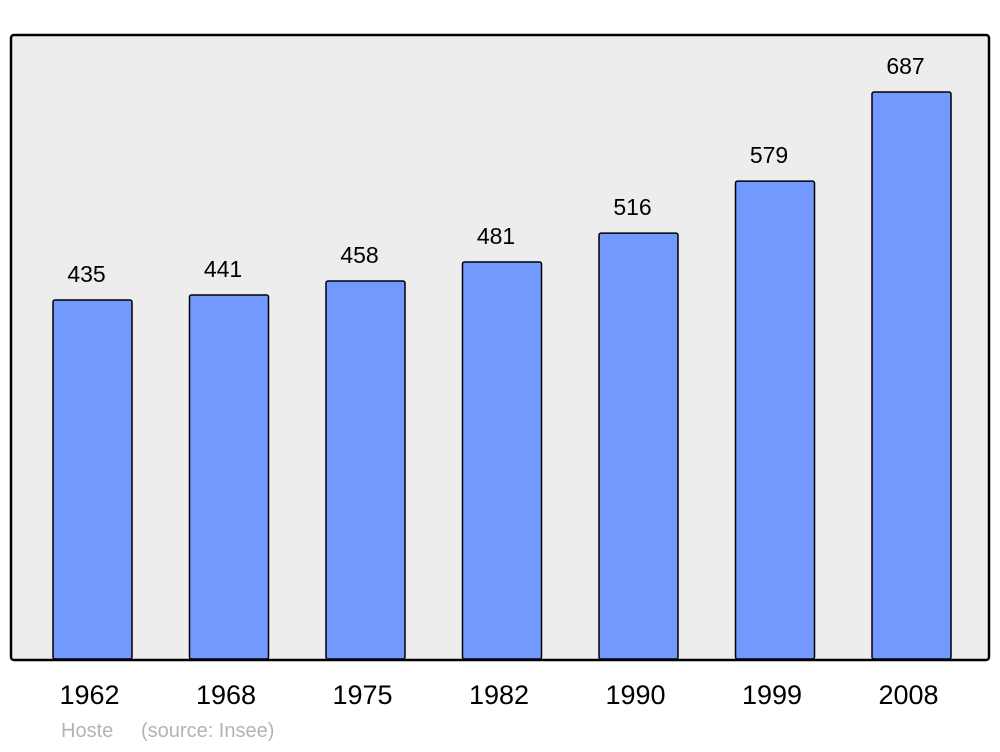  What do you see at coordinates (365, 470) in the screenshot?
I see `bar-1975` at bounding box center [365, 470].